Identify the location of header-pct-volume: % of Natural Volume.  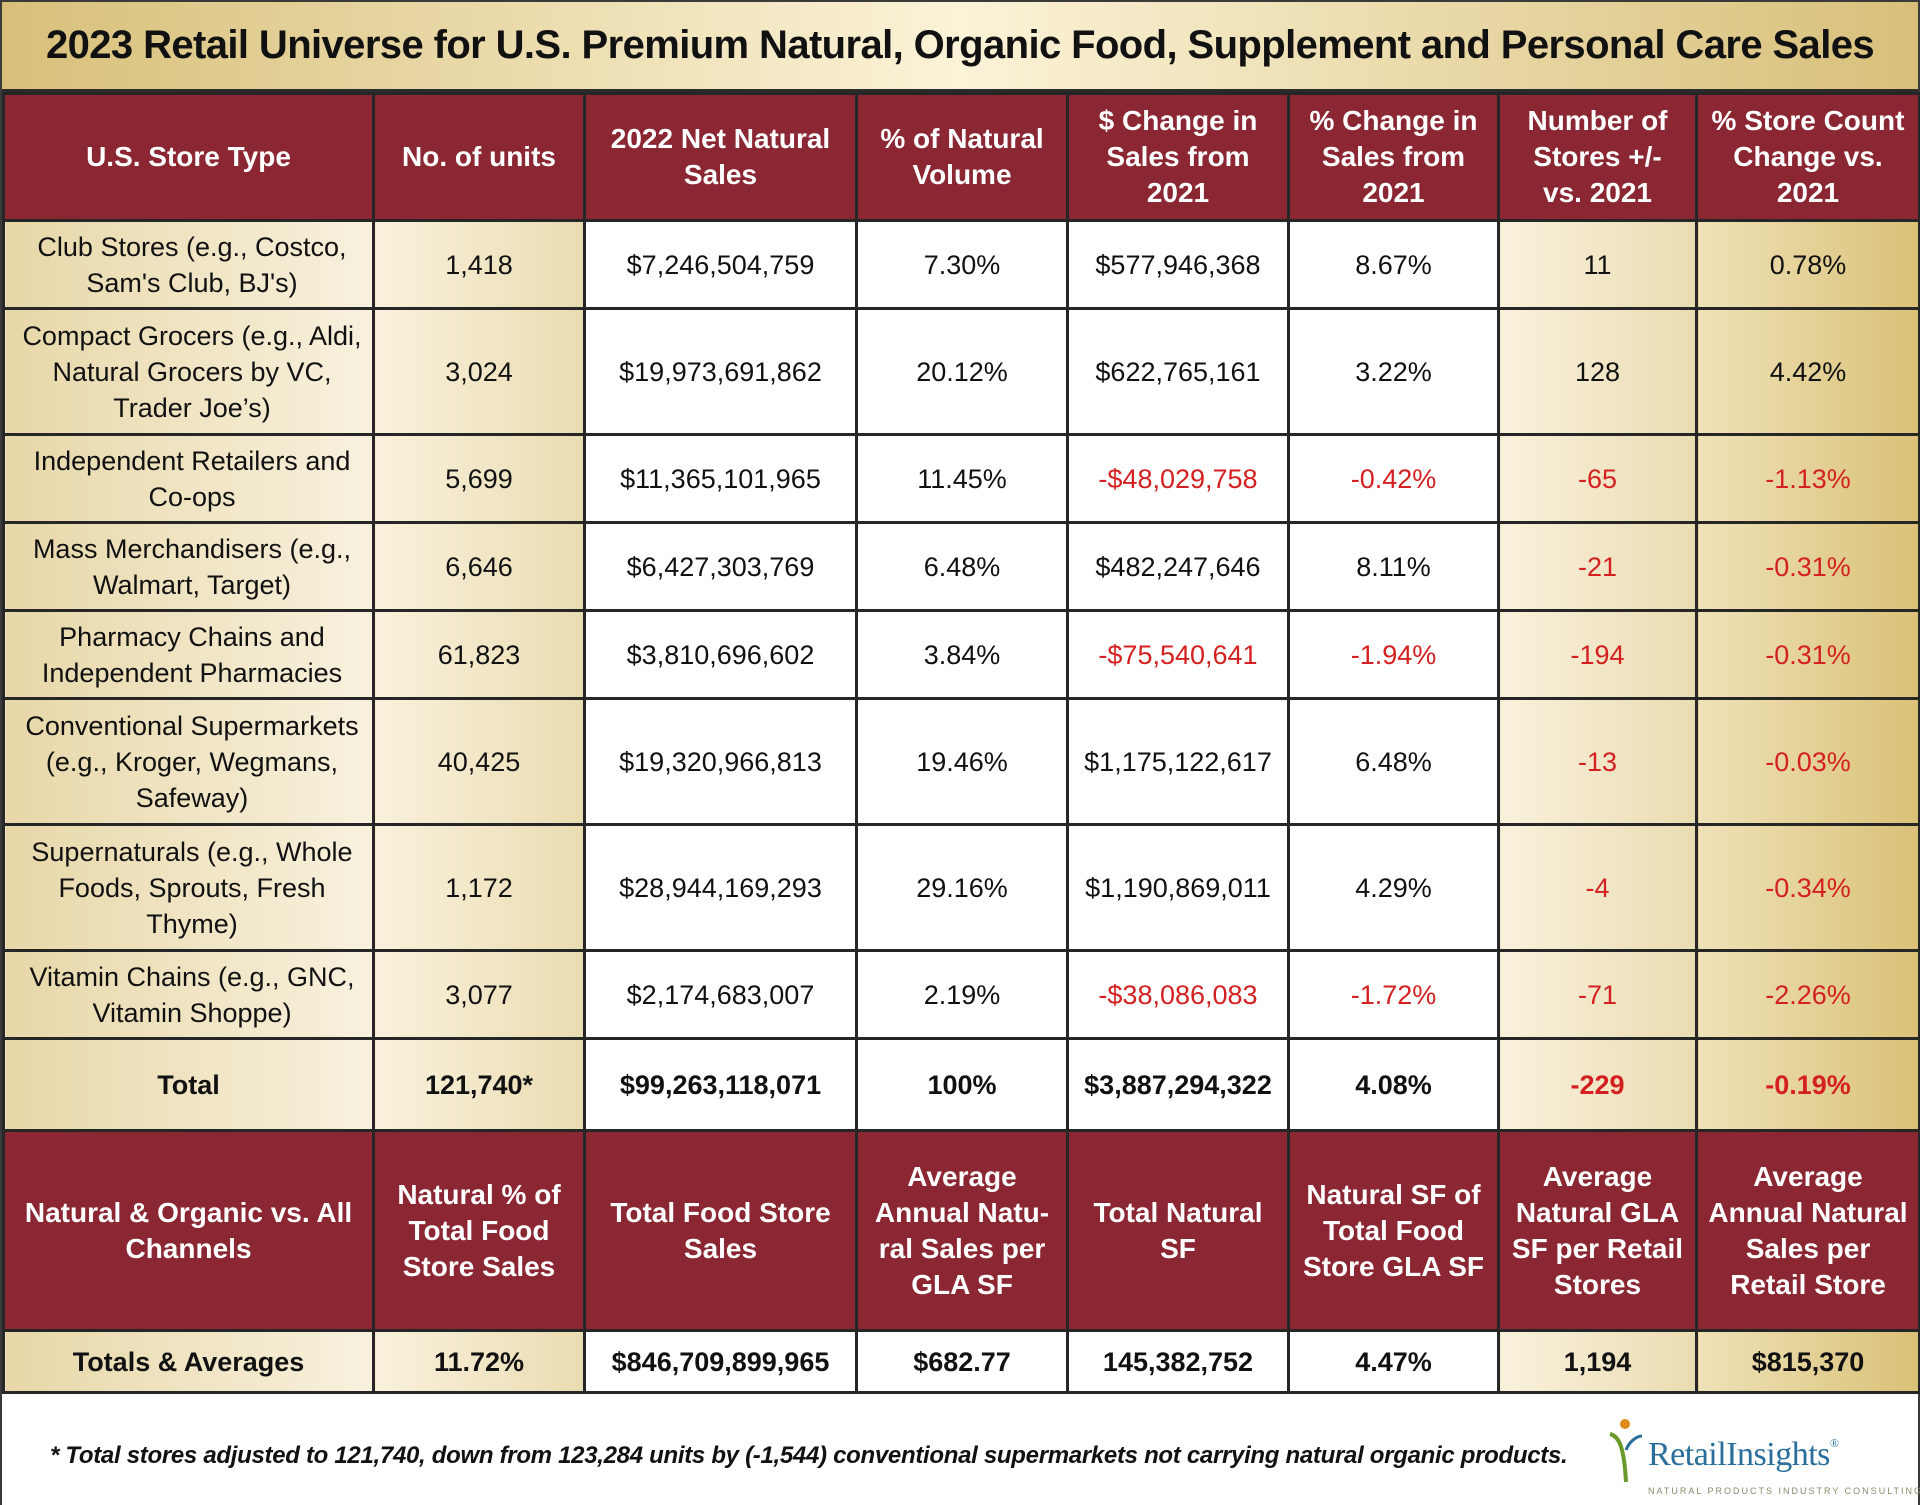
(962, 157).